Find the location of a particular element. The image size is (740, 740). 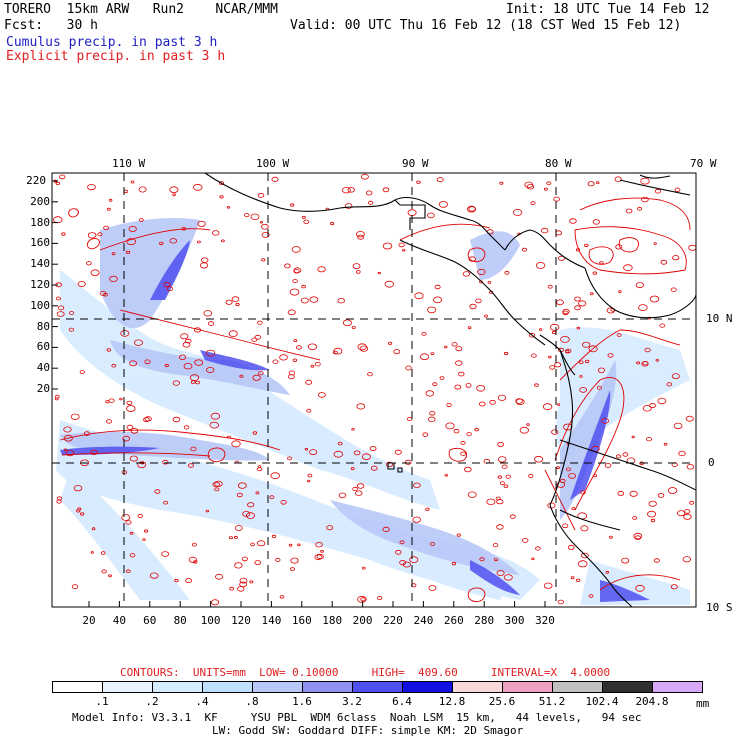

bottom-tick-label: 140 is located at coordinates (271, 620).